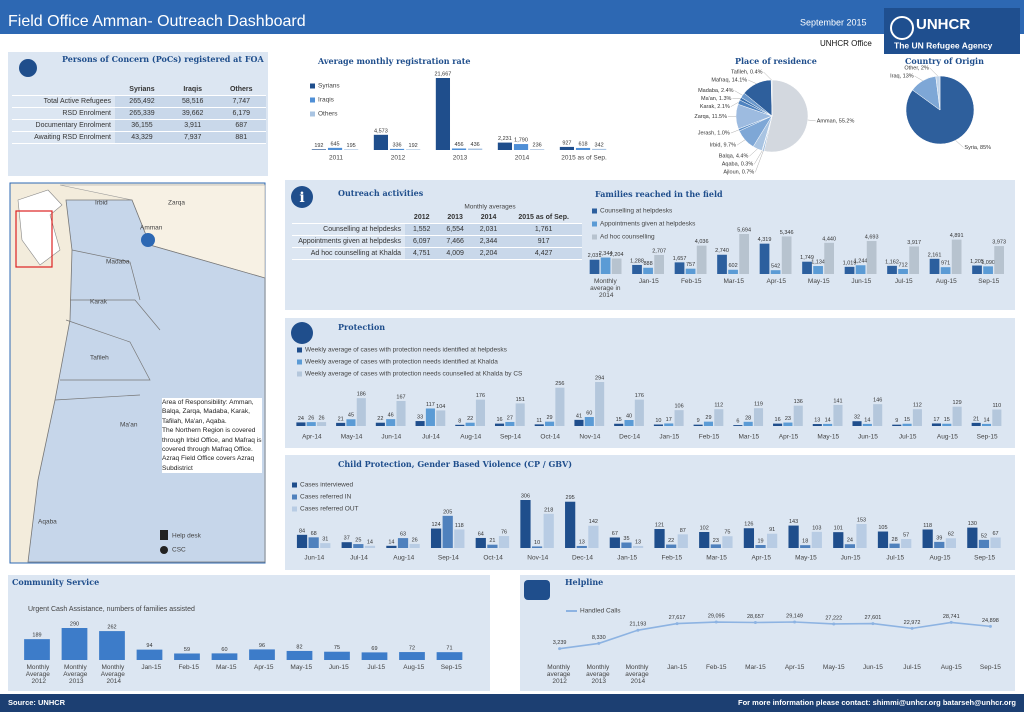 The image size is (1024, 724). What do you see at coordinates (326, 497) in the screenshot?
I see `legend-label: Cases referred IN` at bounding box center [326, 497].